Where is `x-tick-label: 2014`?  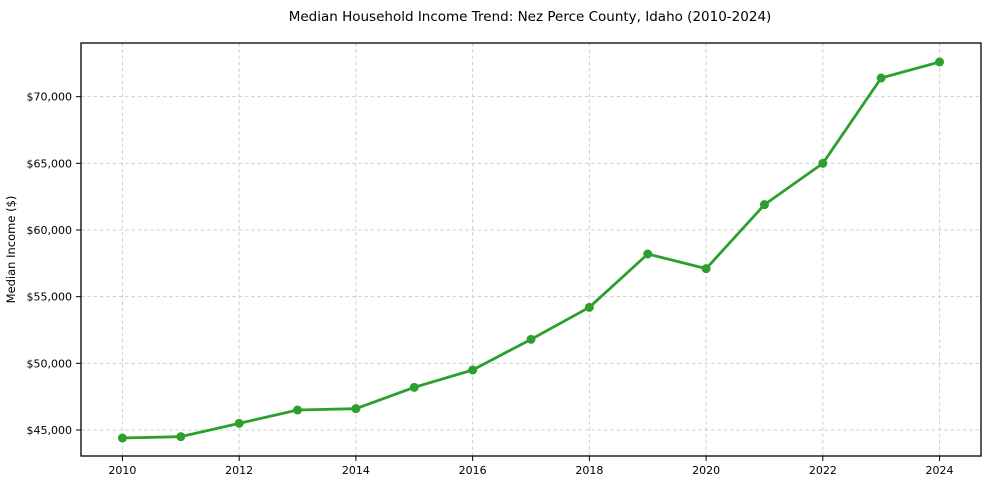
x-tick-label: 2014 is located at coordinates (356, 470).